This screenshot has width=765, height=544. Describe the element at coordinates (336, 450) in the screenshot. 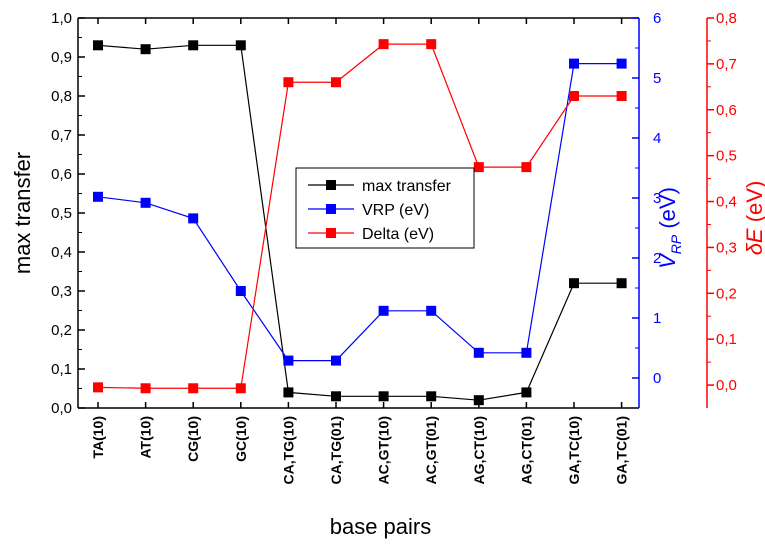

I see `x-category-label: CA,TG(01)` at that location.